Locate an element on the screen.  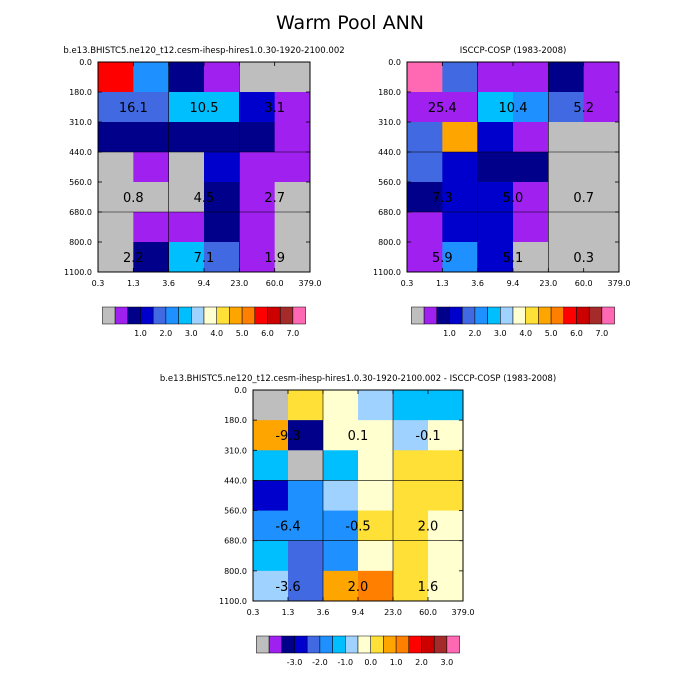
cell-annotation: 5.0 is located at coordinates (513, 198).